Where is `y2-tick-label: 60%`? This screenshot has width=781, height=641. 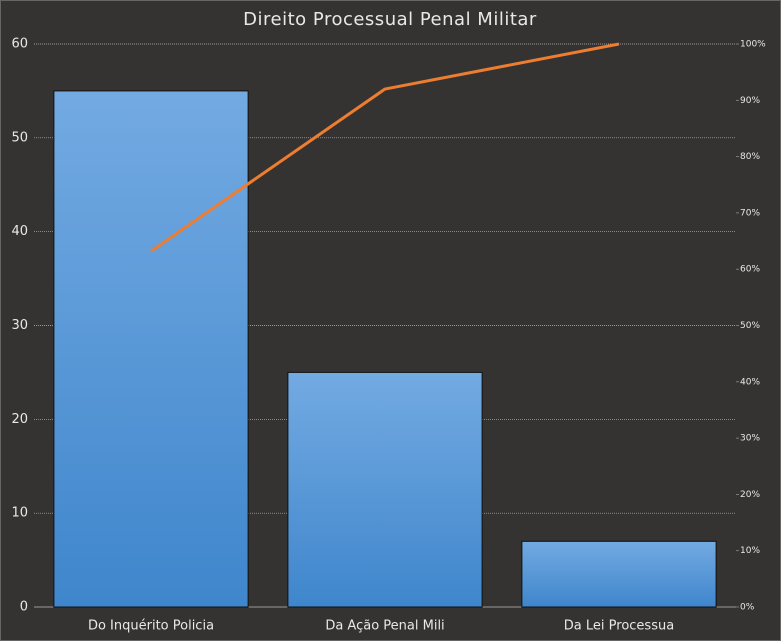
y2-tick-label: 60% is located at coordinates (750, 270).